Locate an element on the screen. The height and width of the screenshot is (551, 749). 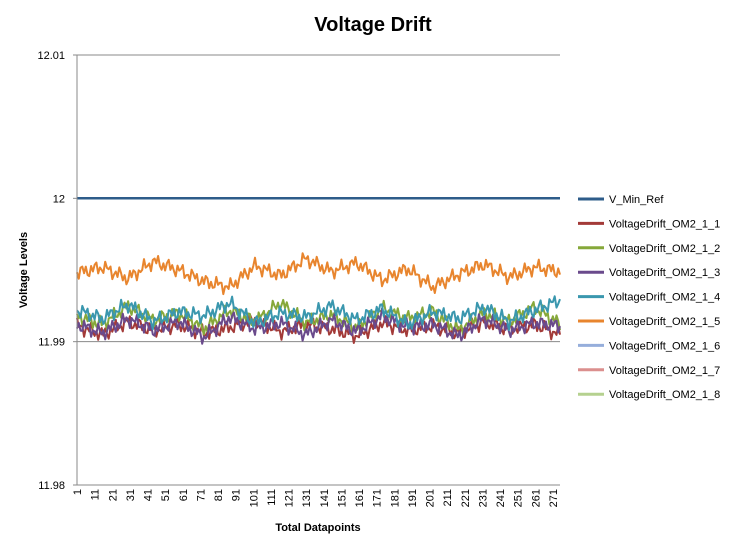
x-tick-label: 101 is located at coordinates (254, 498).